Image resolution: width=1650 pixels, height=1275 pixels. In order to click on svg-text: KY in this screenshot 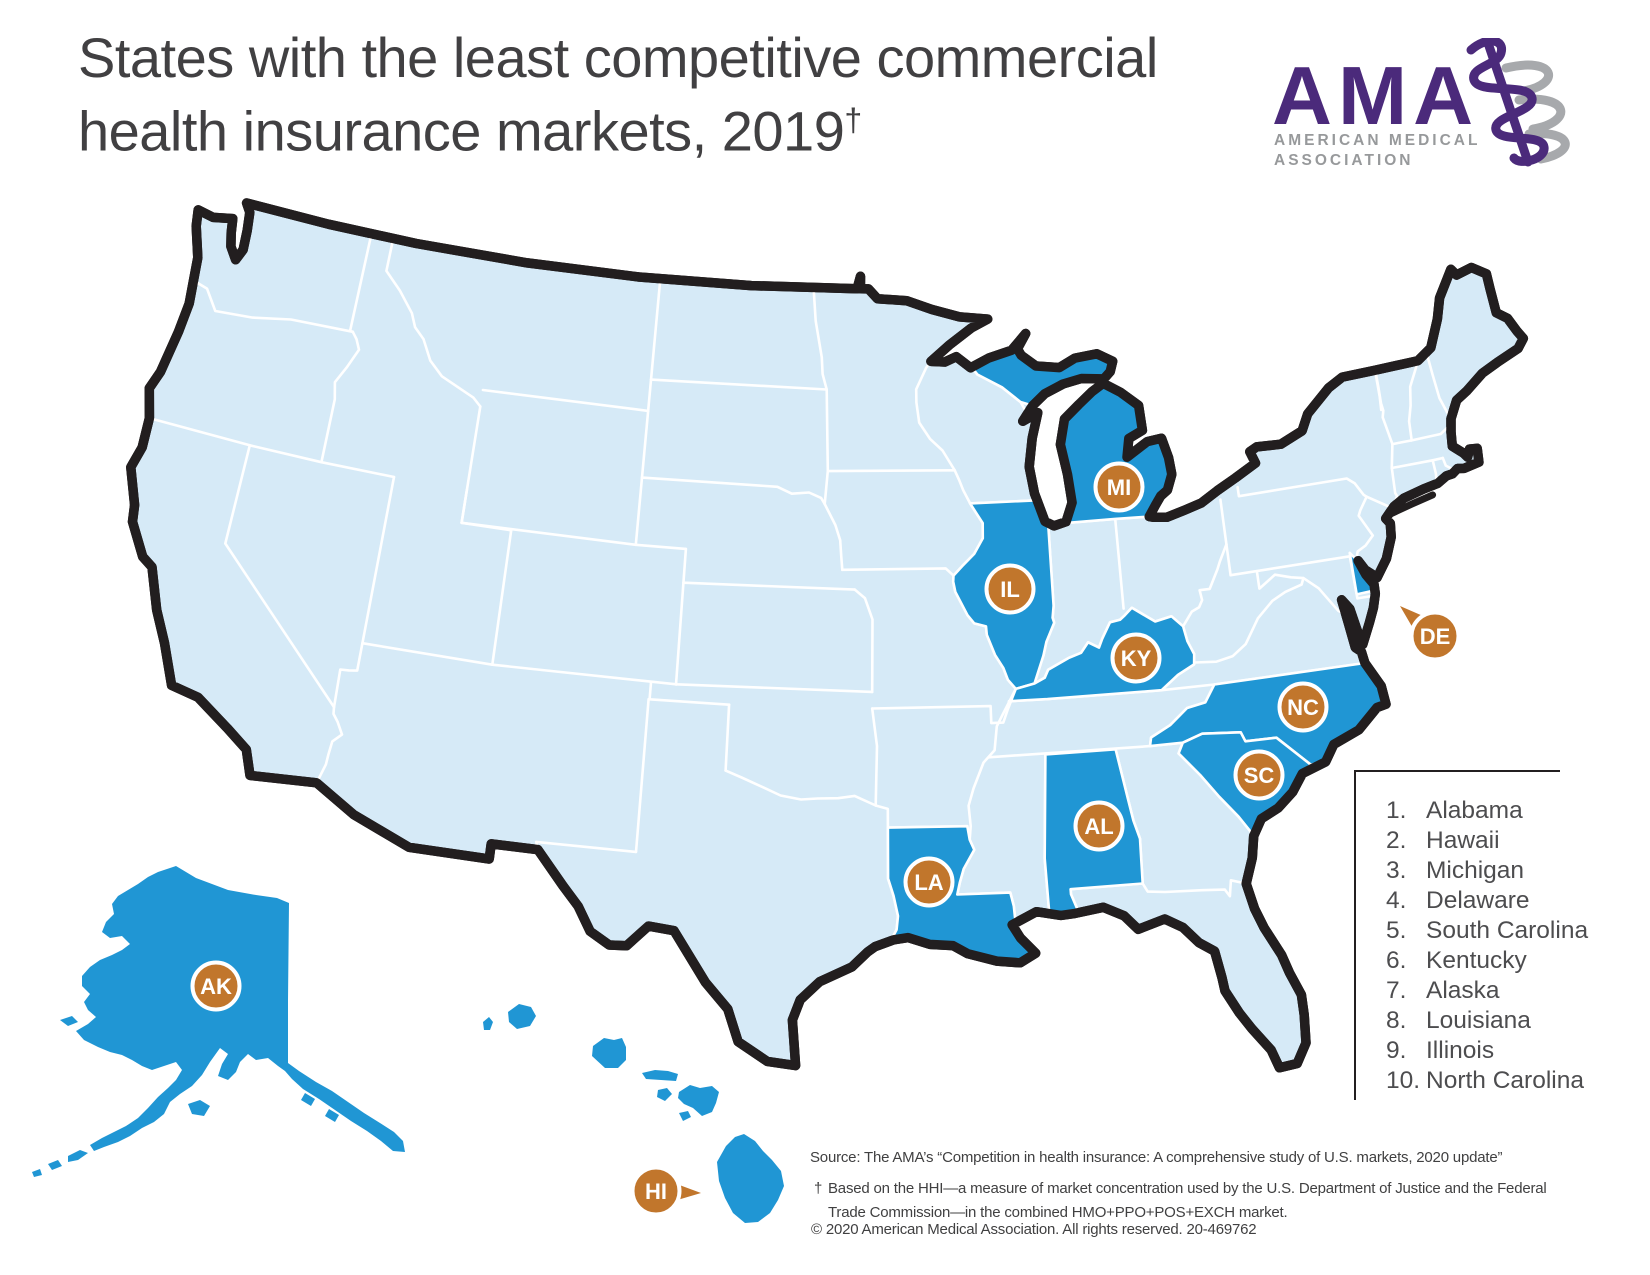, I will do `click(1136, 658)`.